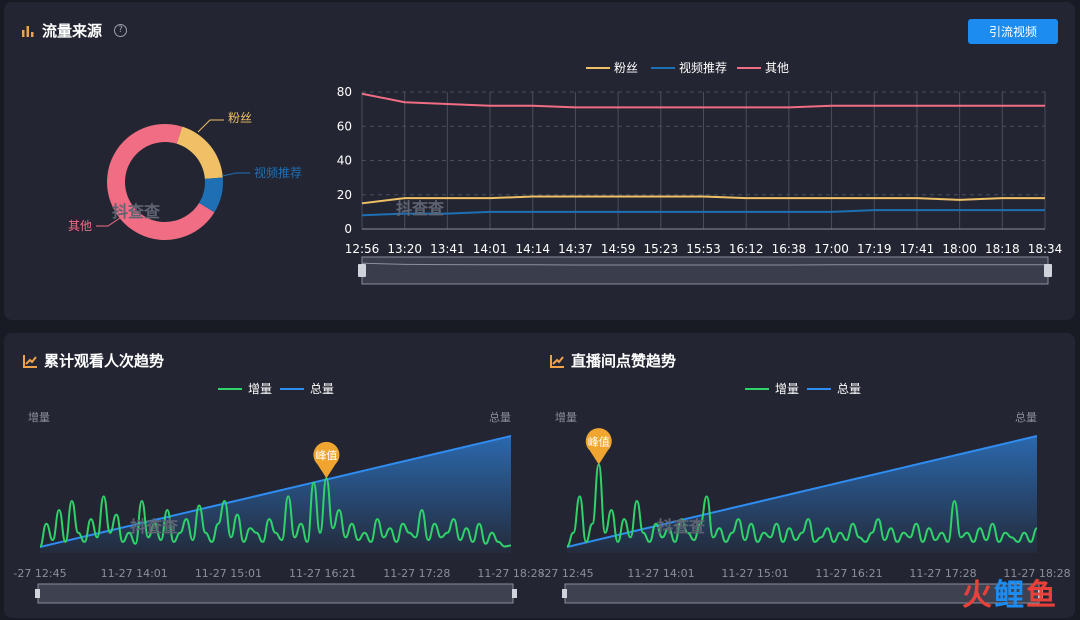 This screenshot has width=1080, height=620. I want to click on traffic-source-title-text: 流量来源, so click(72, 31).